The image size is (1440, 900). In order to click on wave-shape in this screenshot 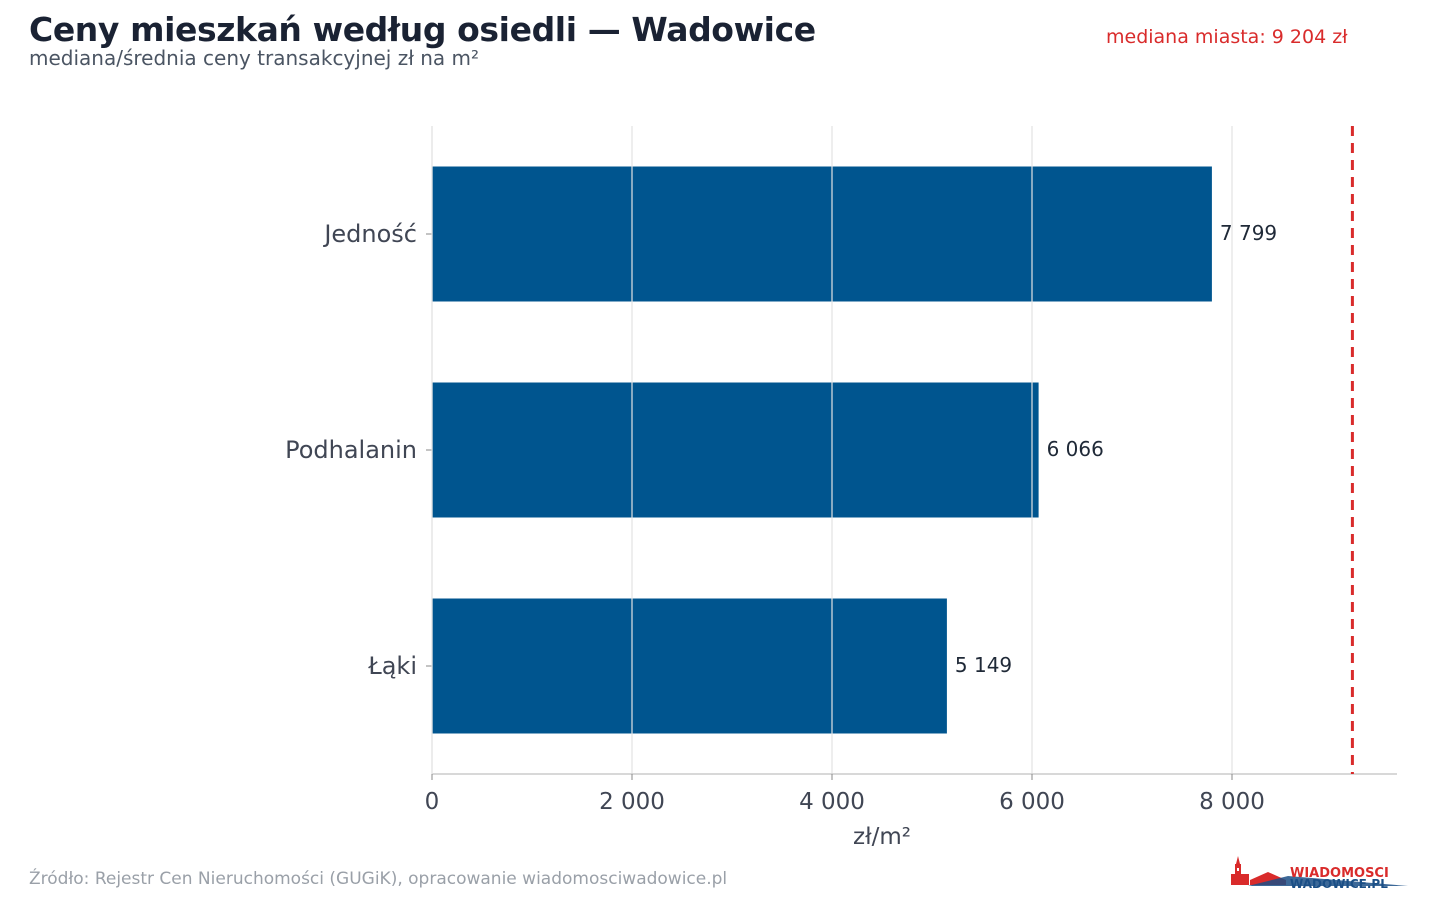, I will do `click(1328, 881)`.